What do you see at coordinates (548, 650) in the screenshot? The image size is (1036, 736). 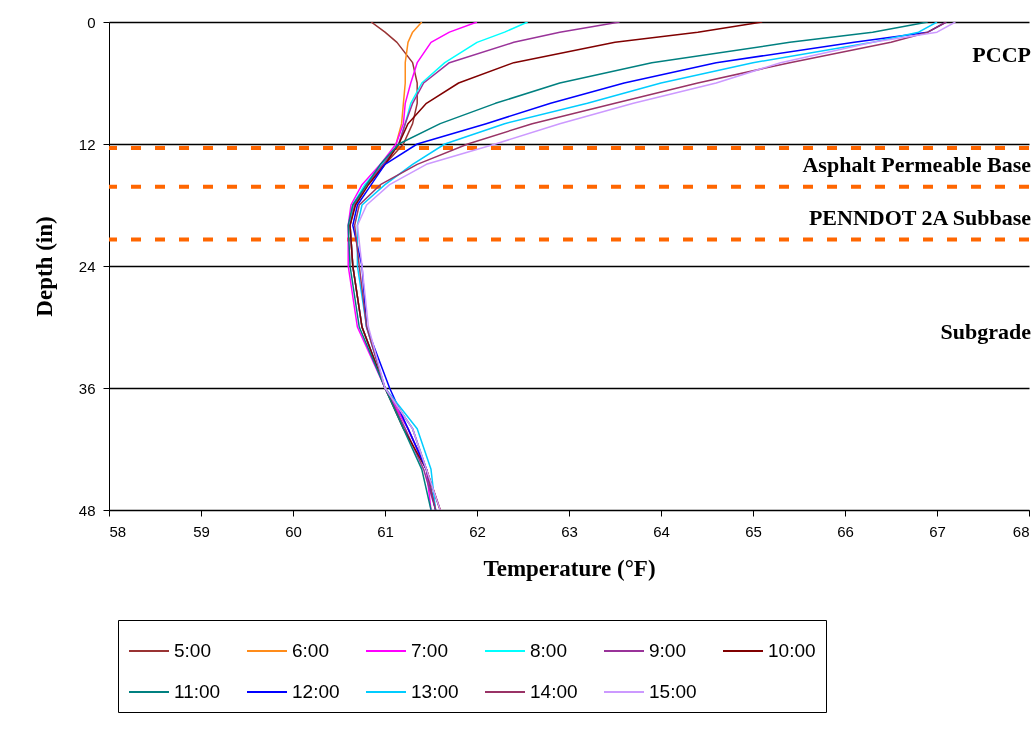 I see `legend-label: 8:00` at bounding box center [548, 650].